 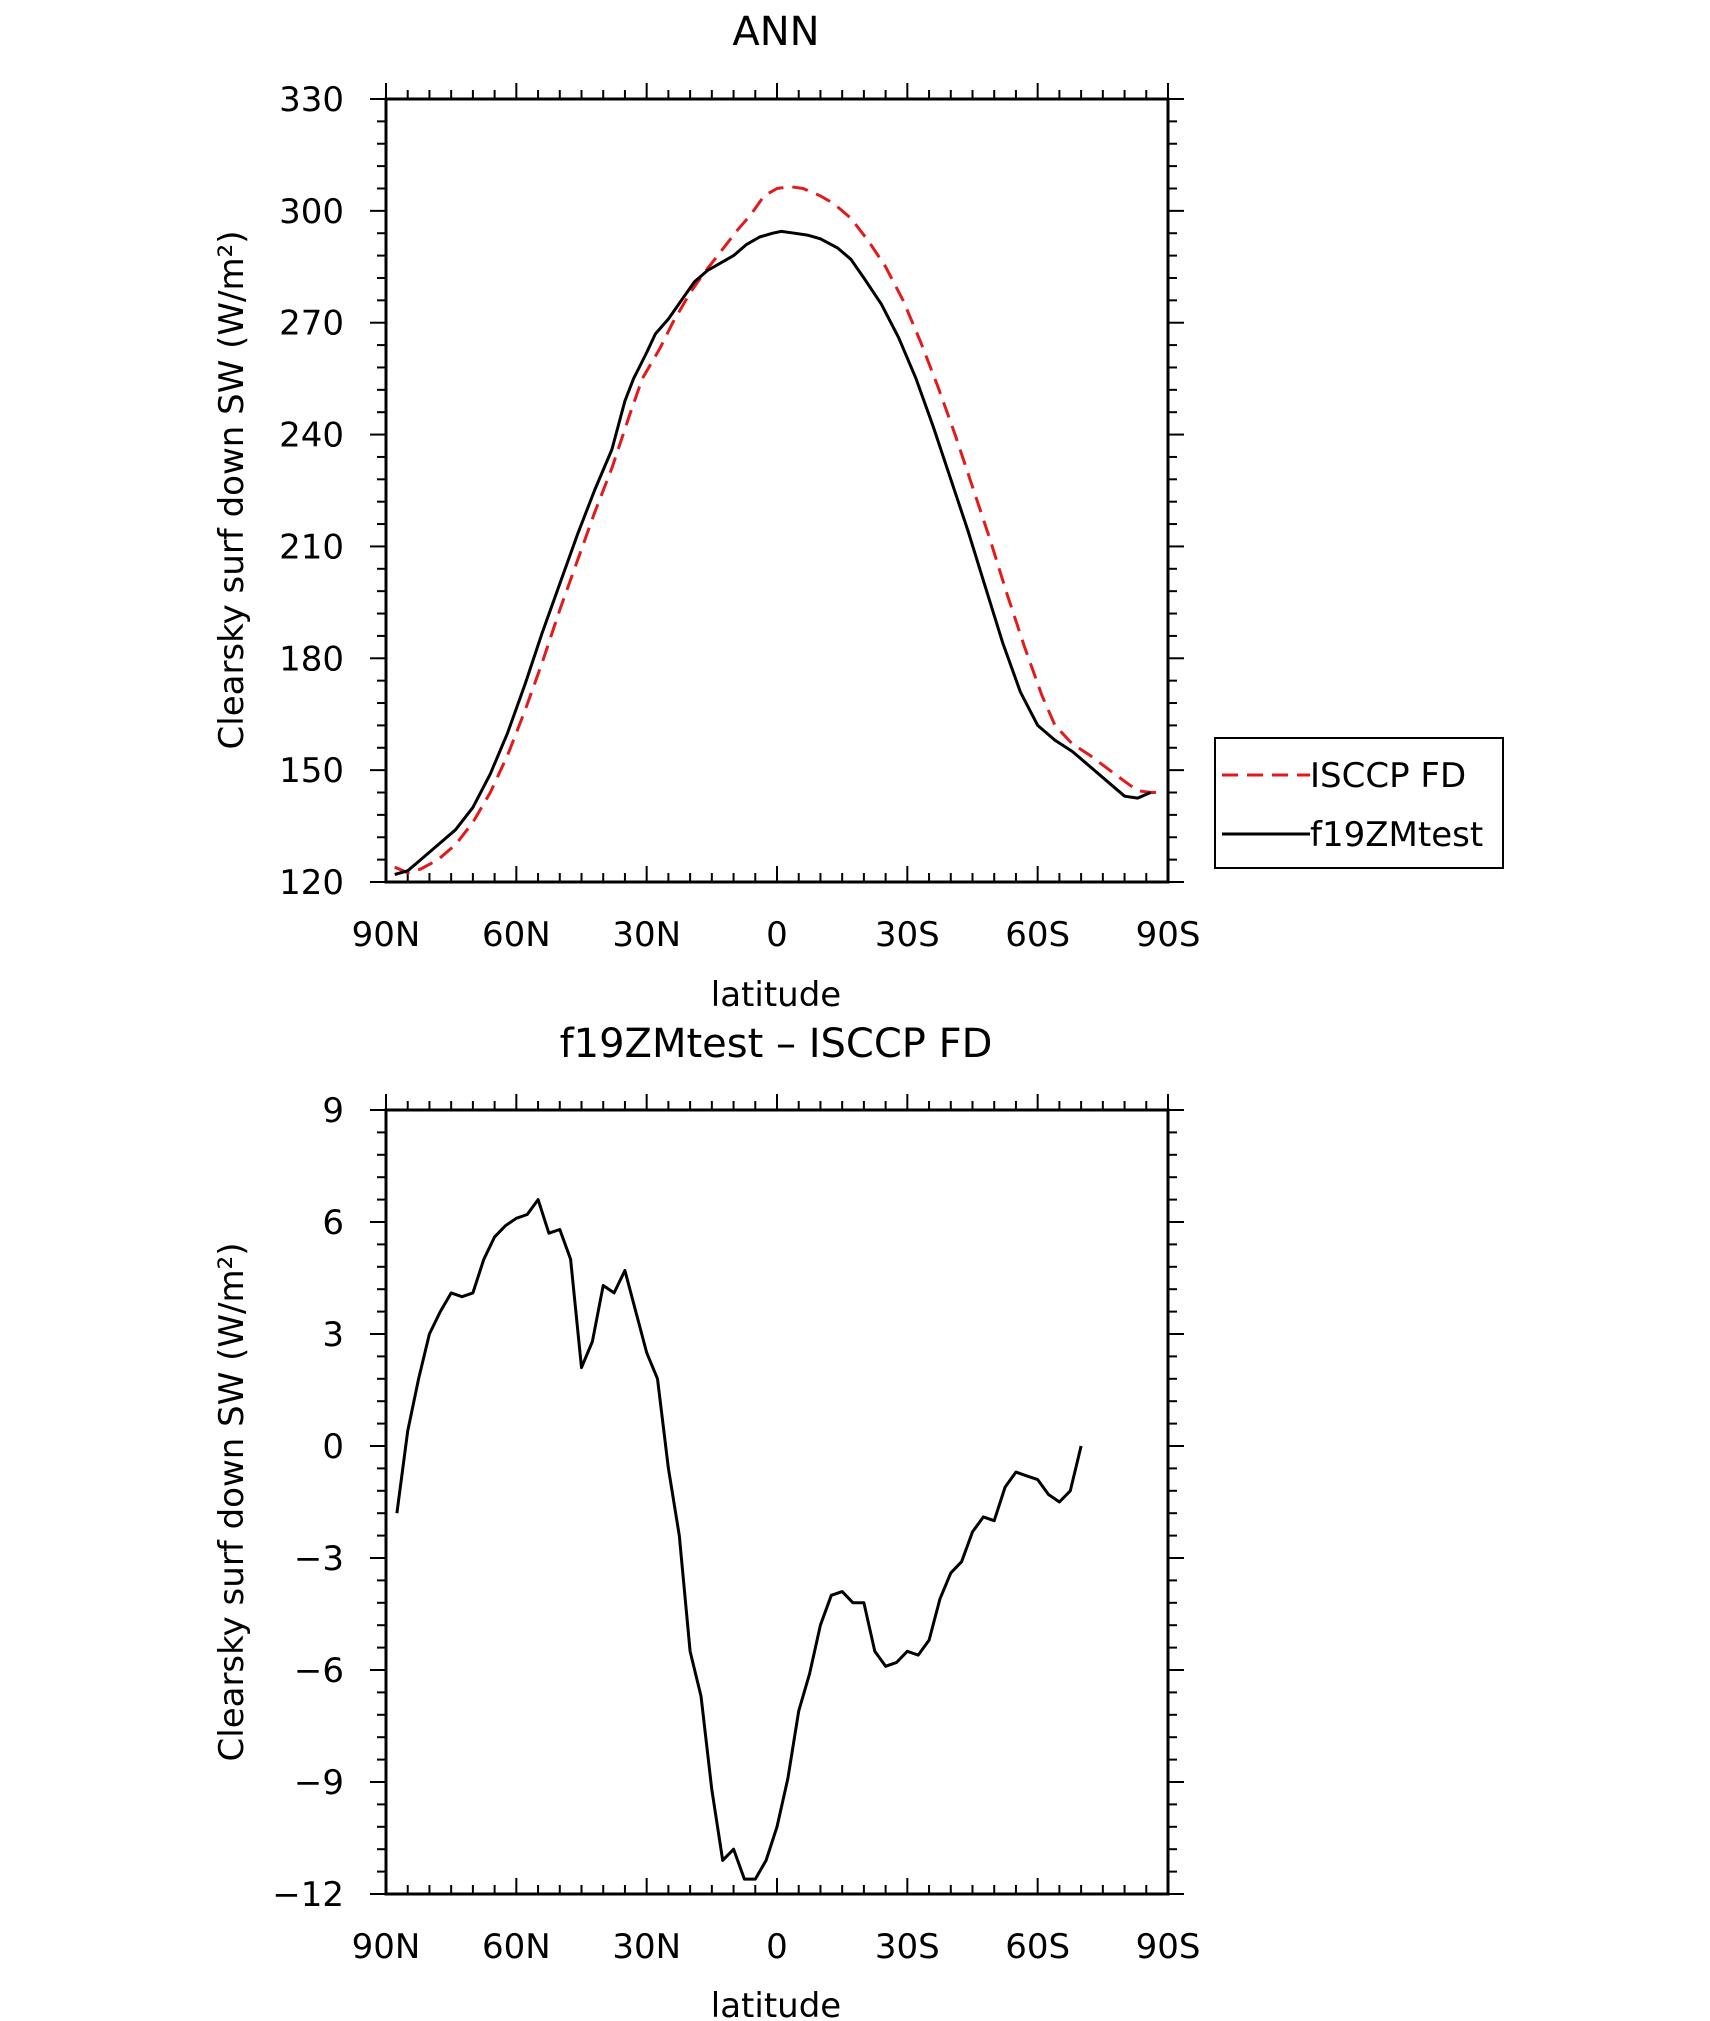 I want to click on y-tick-label: 210, so click(x=311, y=547).